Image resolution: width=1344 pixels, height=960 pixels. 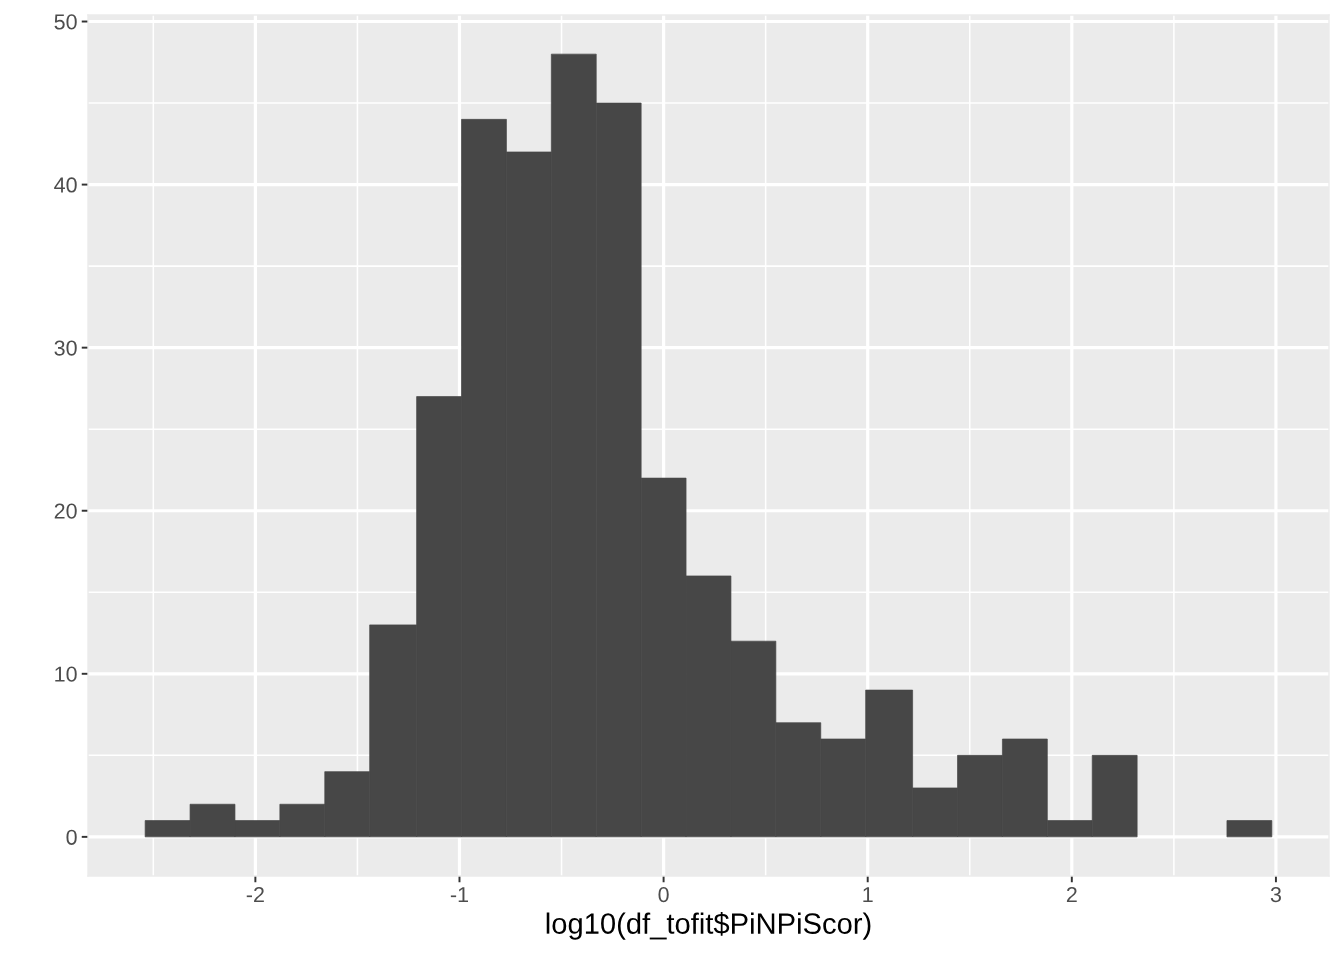 I want to click on x-tick-label: -1, so click(x=459, y=895).